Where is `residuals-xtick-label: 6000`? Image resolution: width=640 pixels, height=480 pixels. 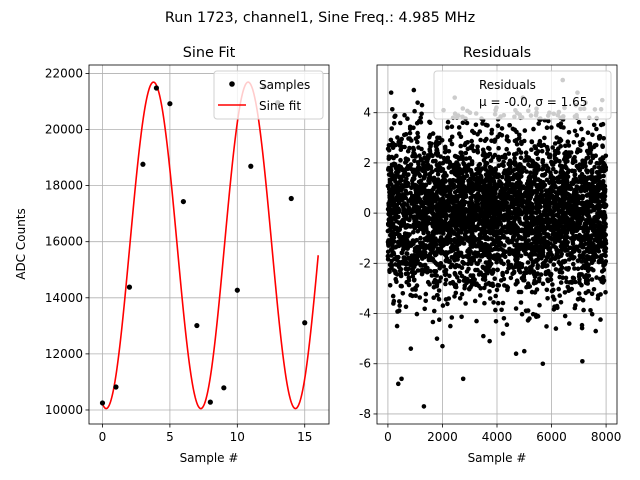
residuals-xtick-label: 6000 is located at coordinates (551, 437).